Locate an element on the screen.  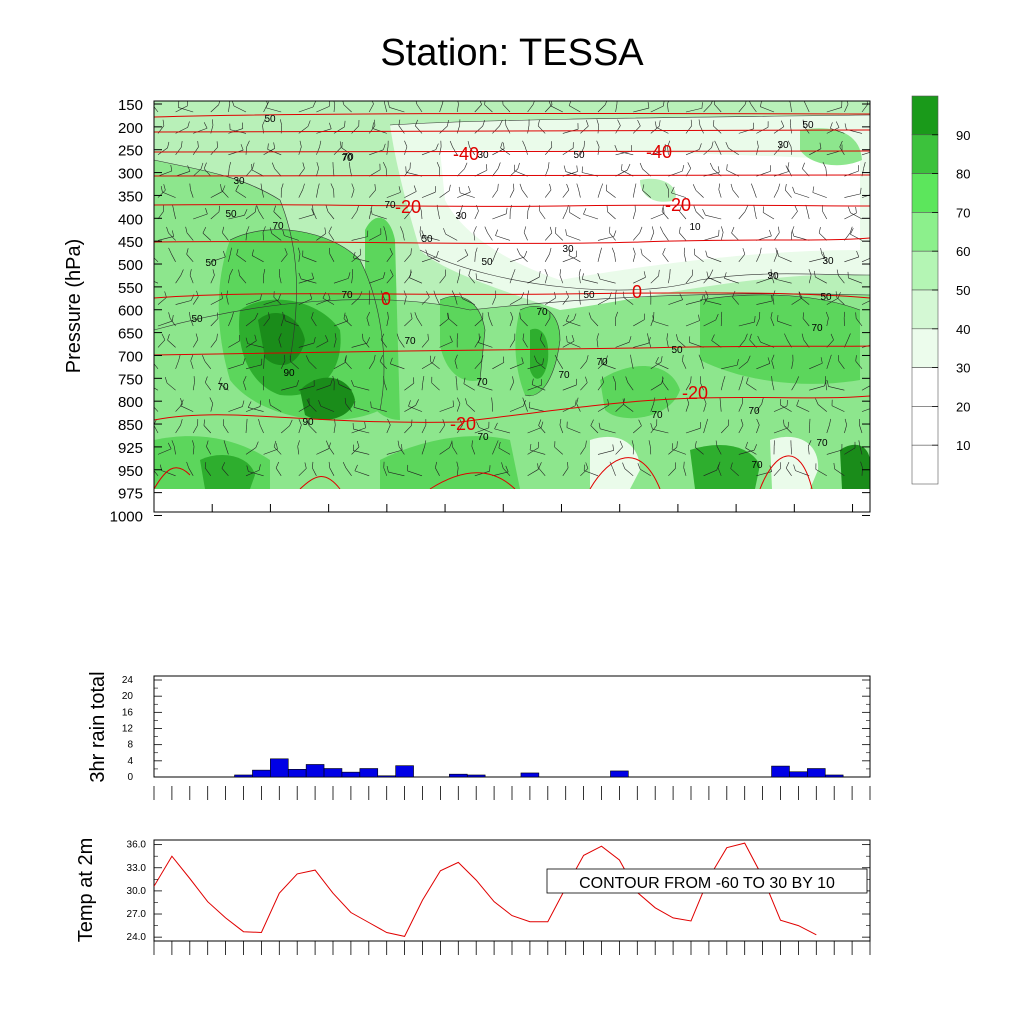
pressure-tick-label: 450 is located at coordinates (130, 242).